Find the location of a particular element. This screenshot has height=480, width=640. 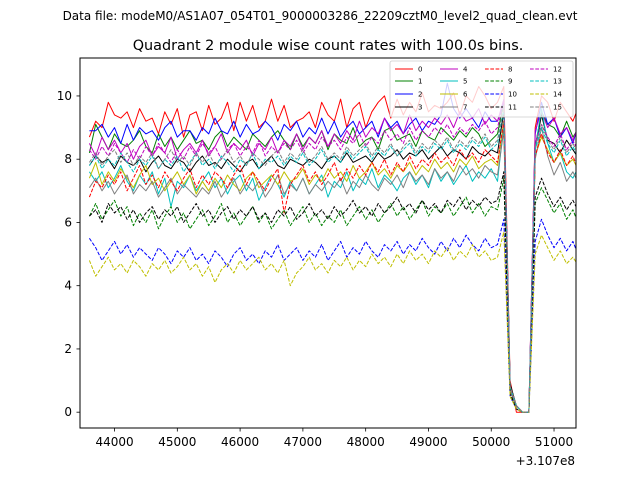

x-tick-label: 45000 is located at coordinates (177, 442).